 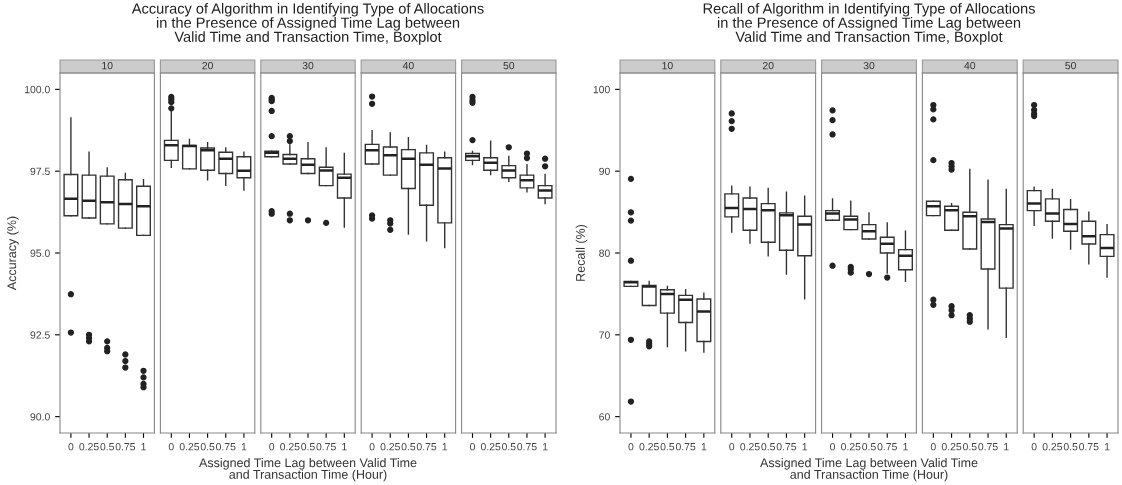 I want to click on y-tick-label: 100, so click(x=601, y=89).